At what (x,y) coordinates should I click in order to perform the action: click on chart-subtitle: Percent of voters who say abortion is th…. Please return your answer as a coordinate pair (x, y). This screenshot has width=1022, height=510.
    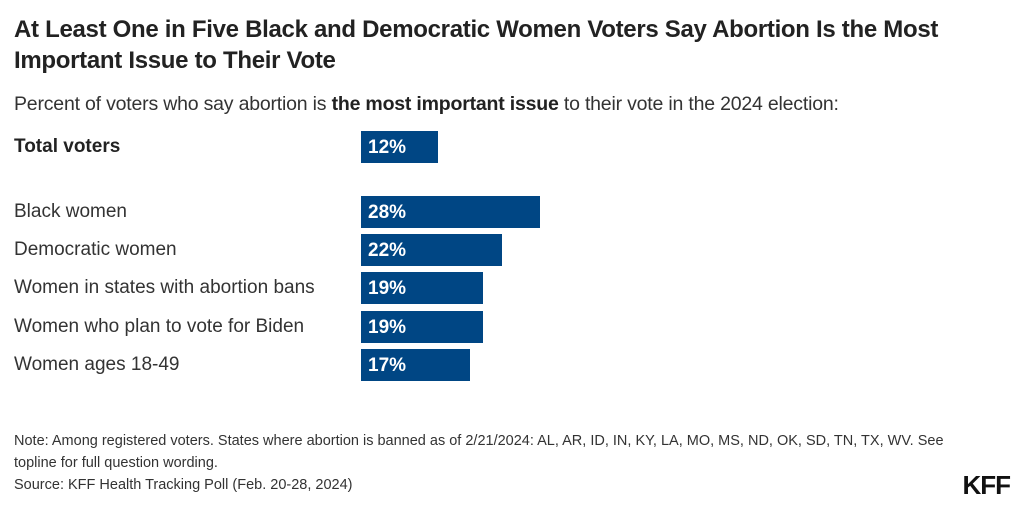
    Looking at the image, I should click on (426, 104).